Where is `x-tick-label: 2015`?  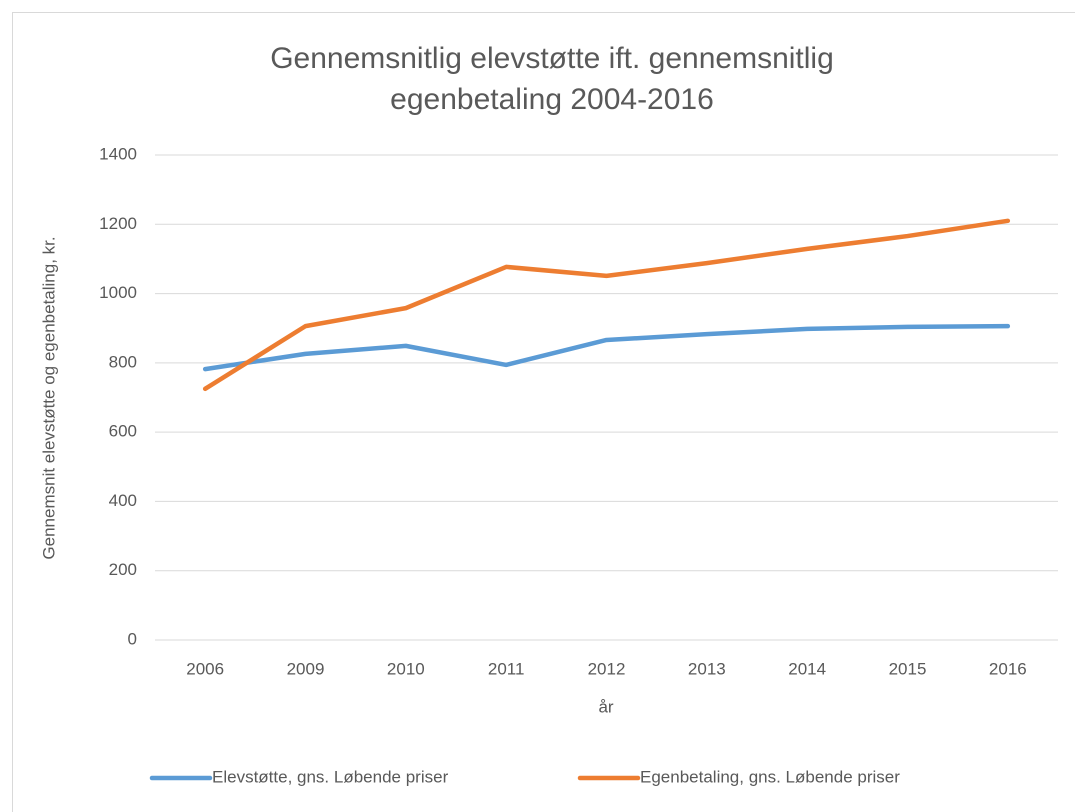 x-tick-label: 2015 is located at coordinates (908, 668).